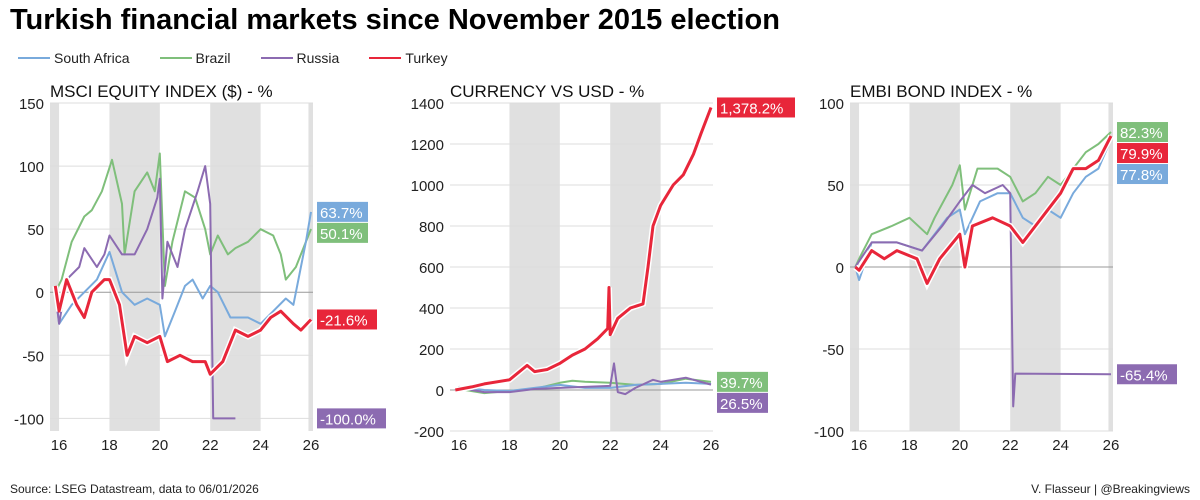 This screenshot has width=1200, height=500. I want to click on legend-label: Turkey, so click(426, 58).